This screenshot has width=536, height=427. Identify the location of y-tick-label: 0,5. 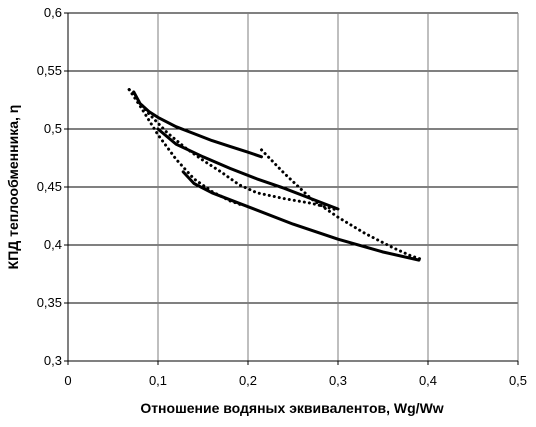
(53, 128).